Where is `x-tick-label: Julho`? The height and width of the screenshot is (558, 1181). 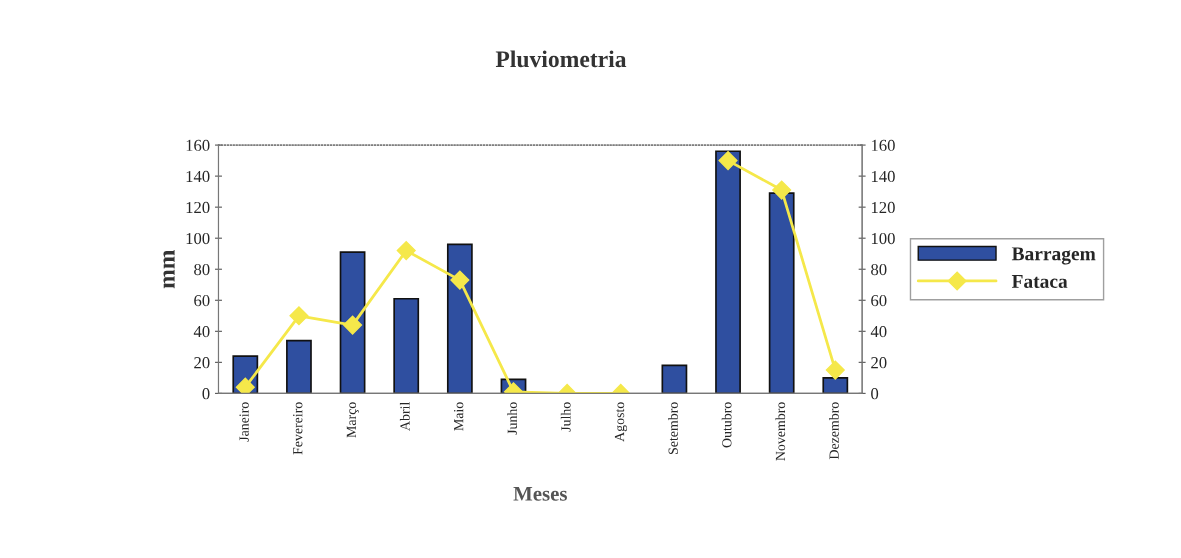
x-tick-label: Julho is located at coordinates (565, 417).